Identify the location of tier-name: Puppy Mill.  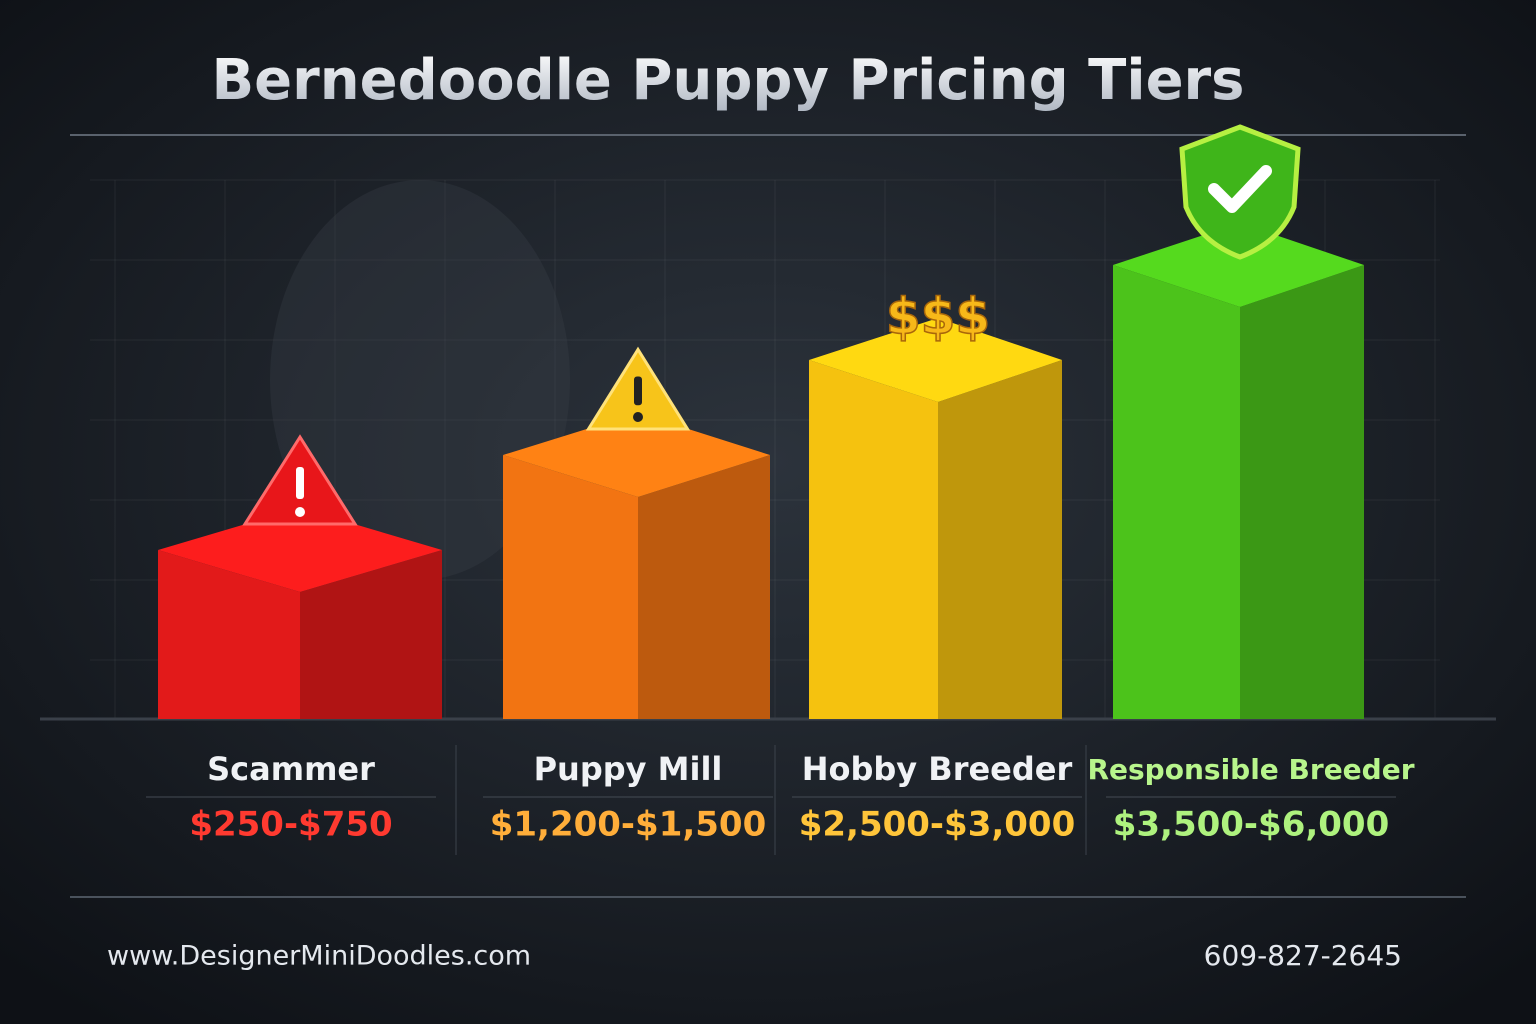
(628, 769).